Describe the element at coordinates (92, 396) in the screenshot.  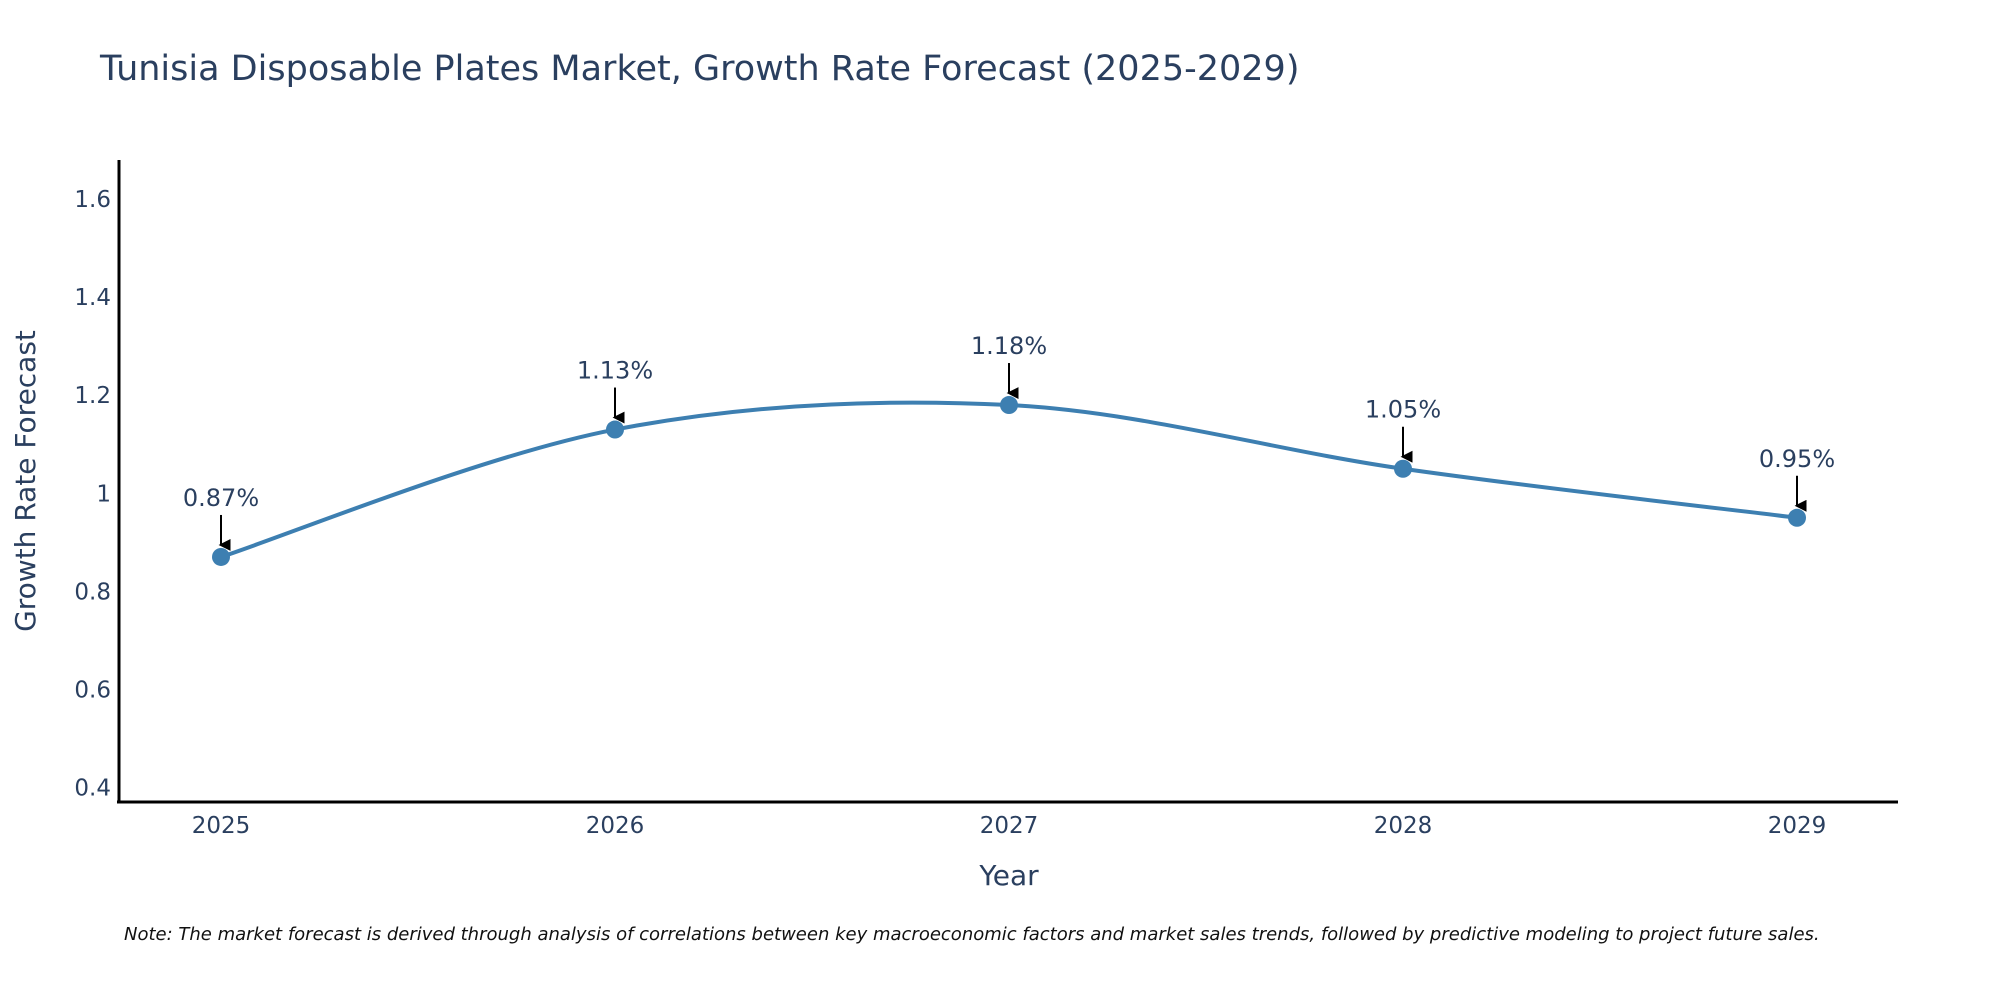
I see `y-tick-label: 1.2` at that location.